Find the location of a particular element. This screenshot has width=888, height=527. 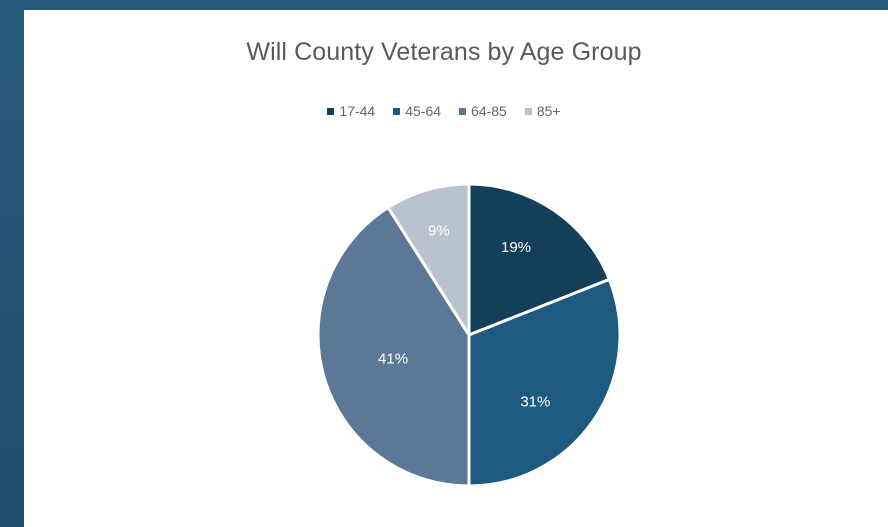

legend-label-17-44: 17-44 is located at coordinates (357, 111).